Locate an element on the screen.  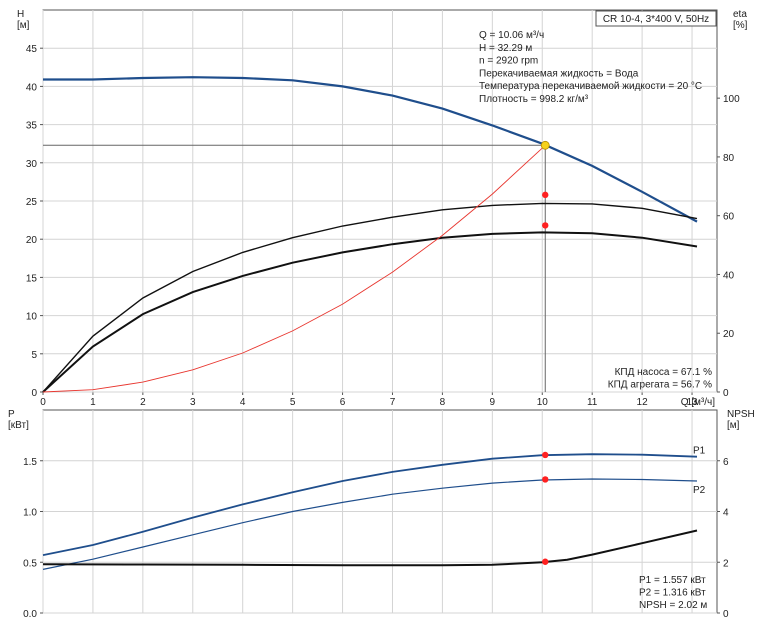
p-tick-label: 1.5 is located at coordinates (30, 462).